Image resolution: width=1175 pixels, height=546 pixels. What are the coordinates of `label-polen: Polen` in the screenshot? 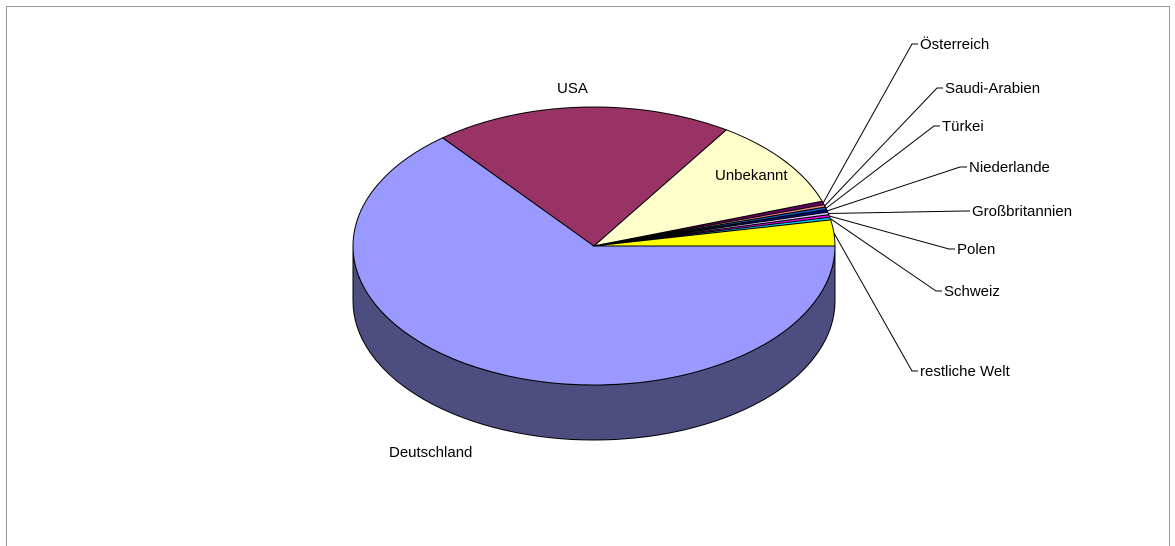 It's located at (976, 249).